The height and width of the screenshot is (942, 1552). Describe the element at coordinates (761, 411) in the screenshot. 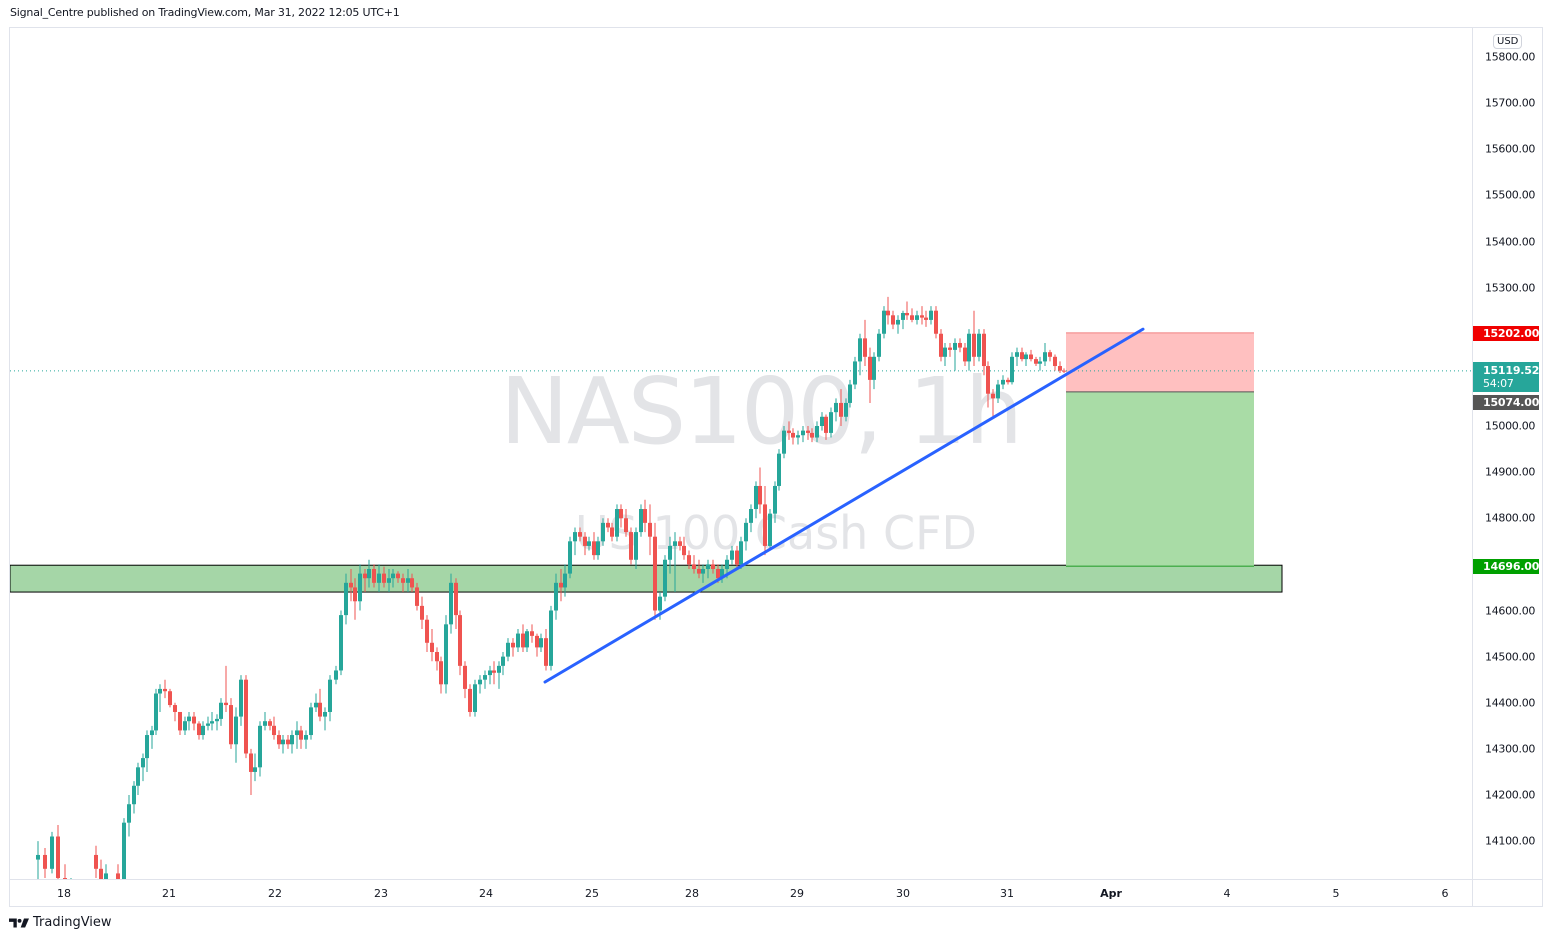

I see `symbol-watermark: NAS100, 1h` at that location.